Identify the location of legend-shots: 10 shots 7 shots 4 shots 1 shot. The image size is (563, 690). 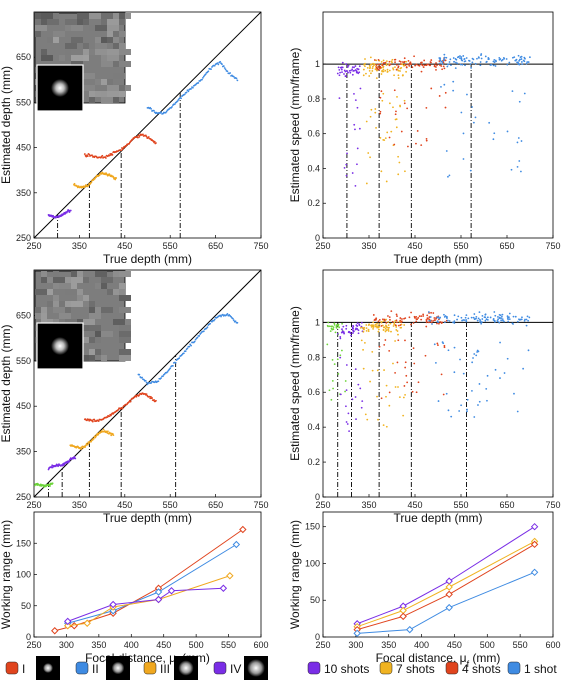
(432, 668).